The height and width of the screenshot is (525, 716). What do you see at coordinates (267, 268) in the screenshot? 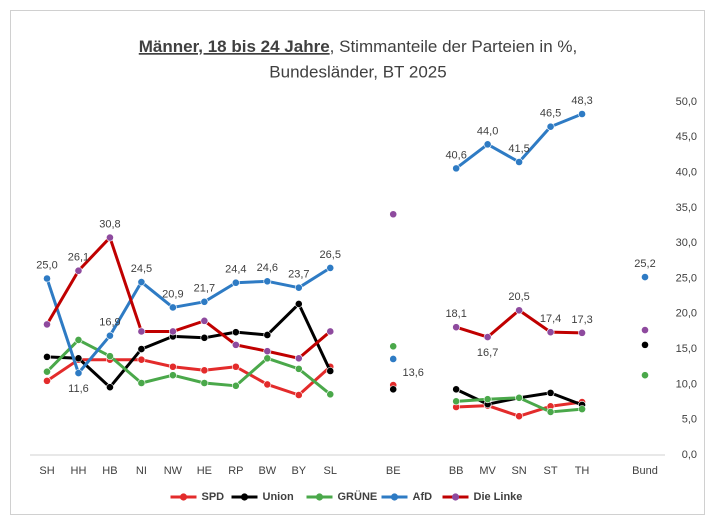
I see `data-label: 24,6` at bounding box center [267, 268].